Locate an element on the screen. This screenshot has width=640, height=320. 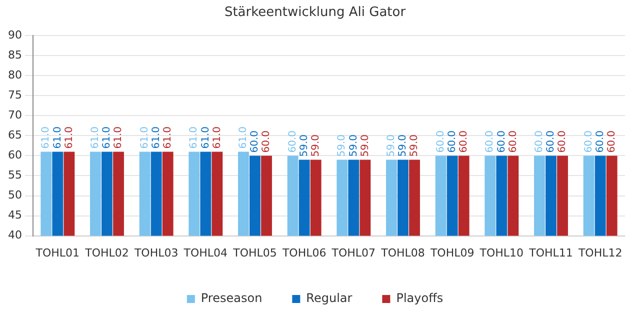
legend-label: Preseason is located at coordinates (231, 298).